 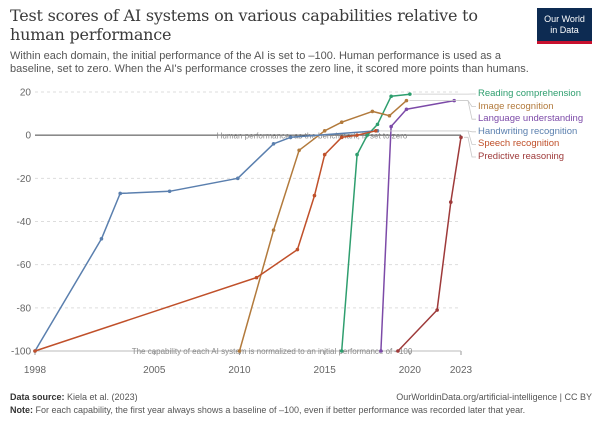 What do you see at coordinates (564, 19) in the screenshot?
I see `logo-line-1: Our World` at bounding box center [564, 19].